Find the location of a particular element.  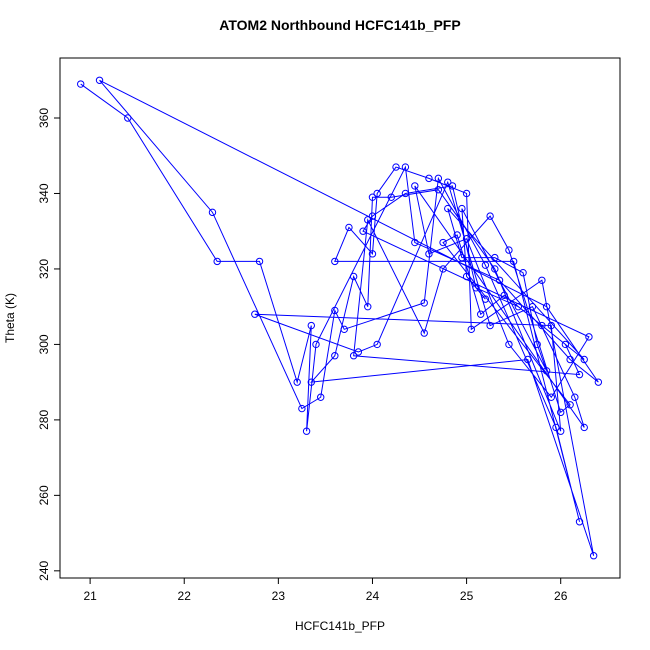

y-axis-label: Theta (K) is located at coordinates (10, 318).